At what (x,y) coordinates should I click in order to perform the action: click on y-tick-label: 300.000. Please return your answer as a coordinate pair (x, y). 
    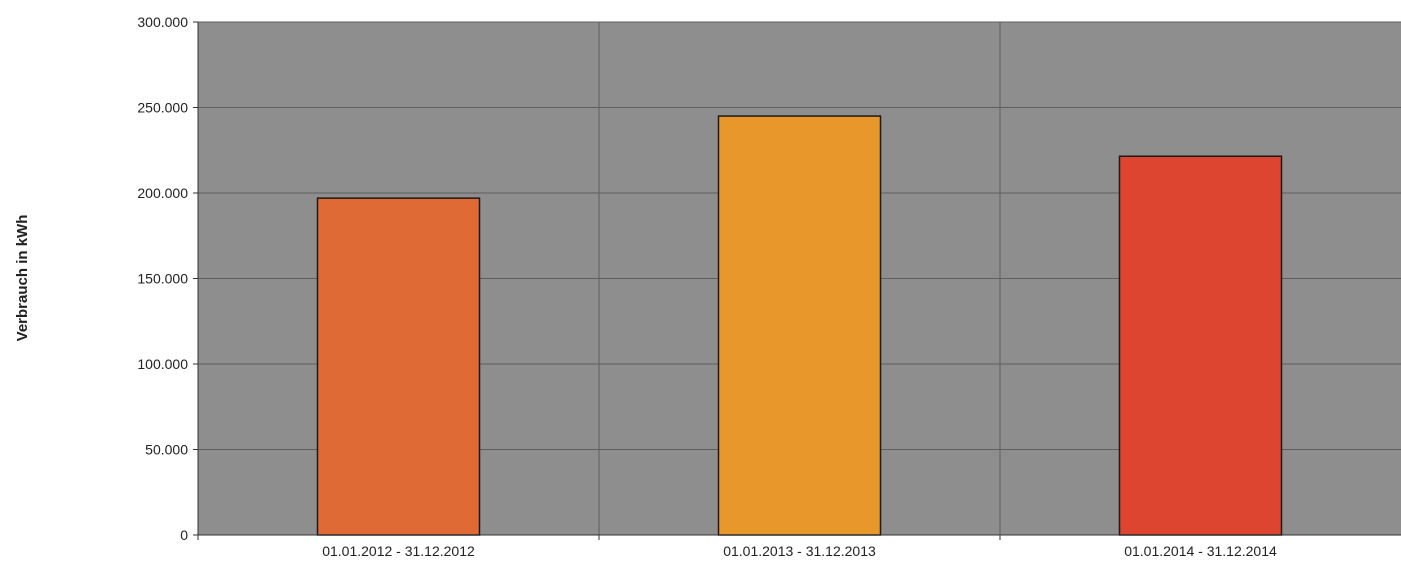
    Looking at the image, I should click on (162, 22).